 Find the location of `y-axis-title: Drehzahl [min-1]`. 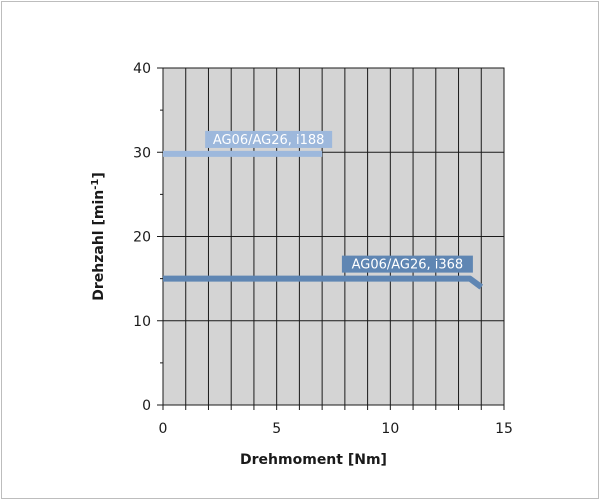

y-axis-title: Drehzahl [min-1] is located at coordinates (98, 236).